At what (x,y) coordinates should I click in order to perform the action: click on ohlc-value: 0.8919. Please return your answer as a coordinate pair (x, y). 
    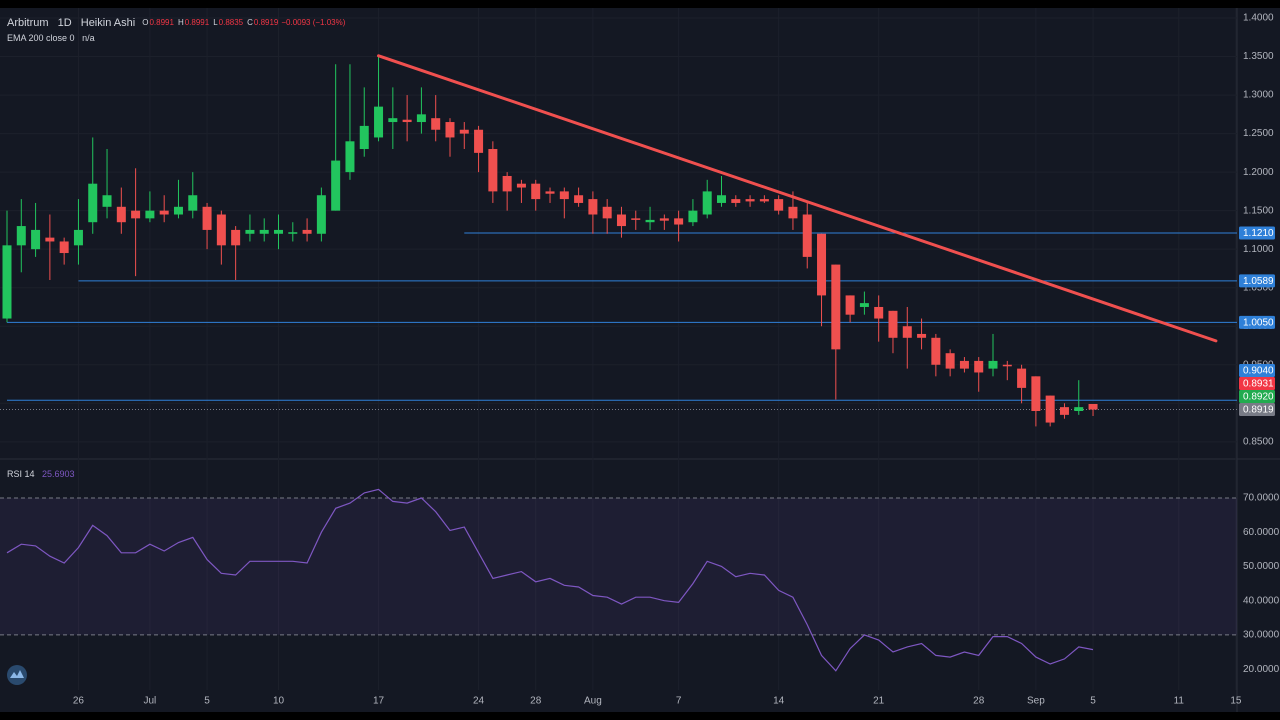
    Looking at the image, I should click on (266, 22).